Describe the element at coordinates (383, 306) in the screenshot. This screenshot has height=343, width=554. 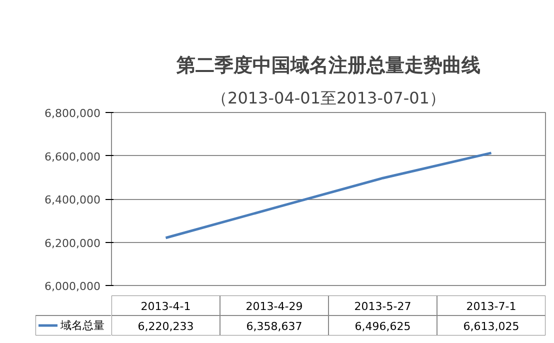
I see `x-tick-label: 2013-5-27` at that location.